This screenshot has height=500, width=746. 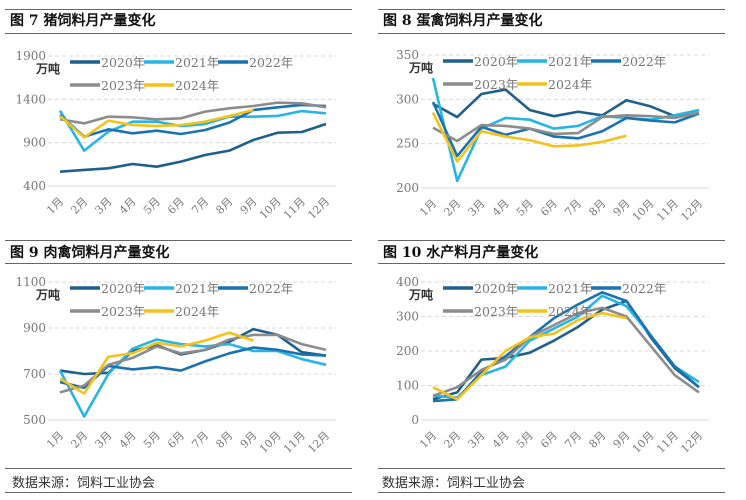 What do you see at coordinates (463, 21) in the screenshot?
I see `chart-title: 图 8 蛋禽饲料月产量变化` at bounding box center [463, 21].